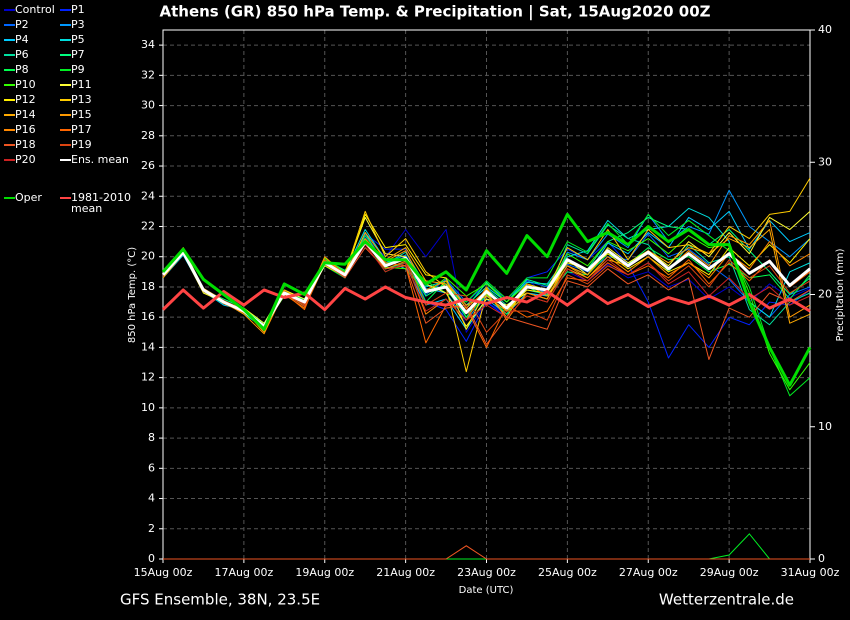  I want to click on y-tick-label: 34, so click(148, 44).